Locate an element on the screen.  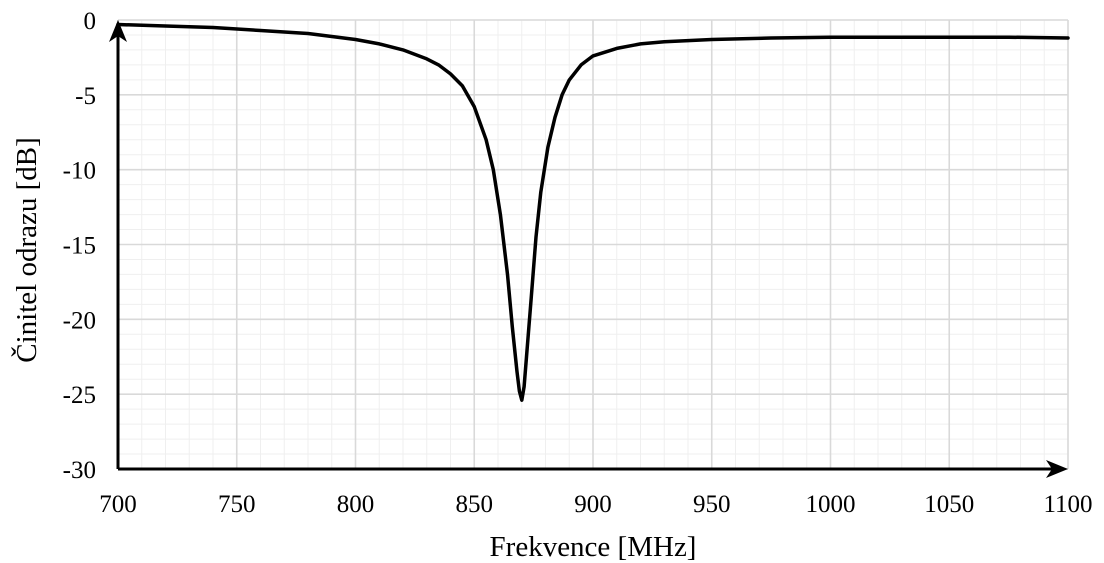
x-tick-label: 800 is located at coordinates (356, 504).